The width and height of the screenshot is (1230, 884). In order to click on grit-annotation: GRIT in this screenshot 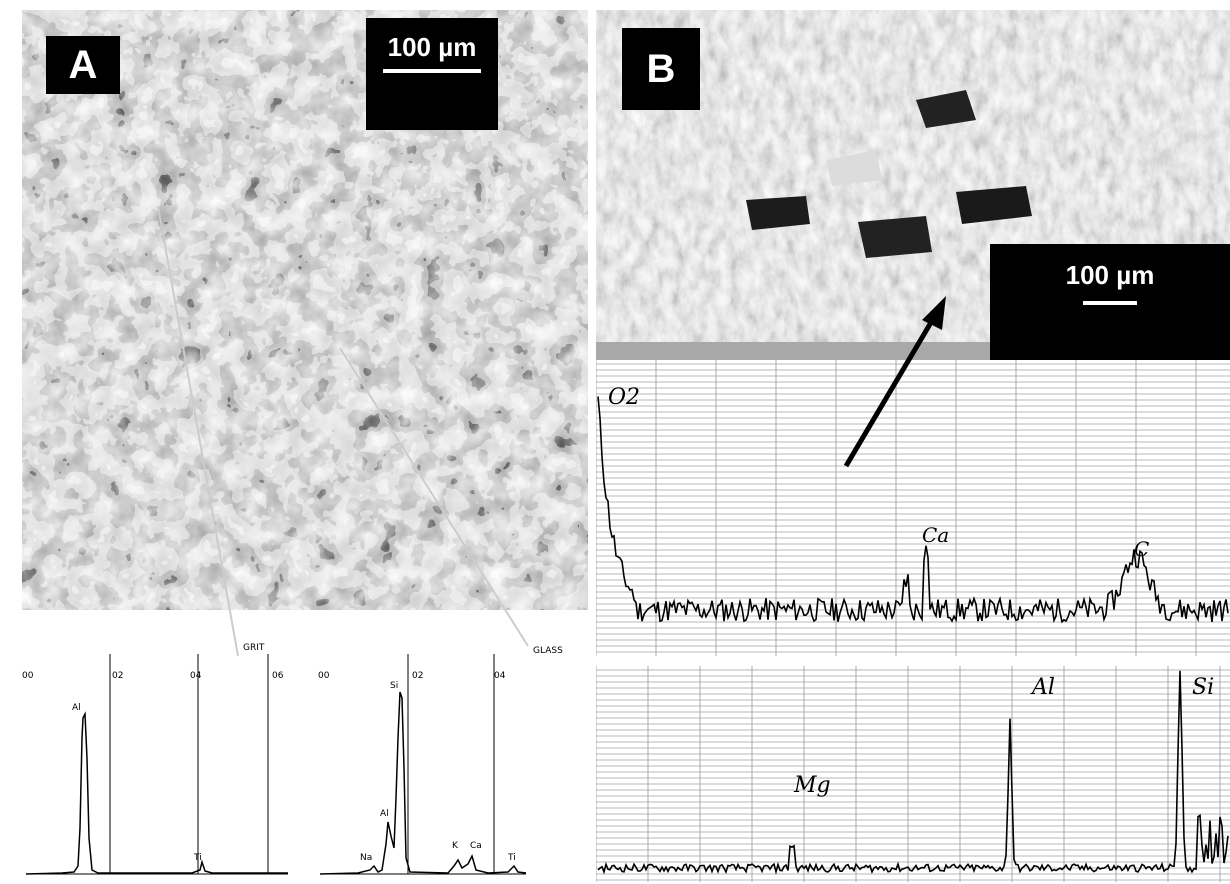, I will do `click(254, 648)`.